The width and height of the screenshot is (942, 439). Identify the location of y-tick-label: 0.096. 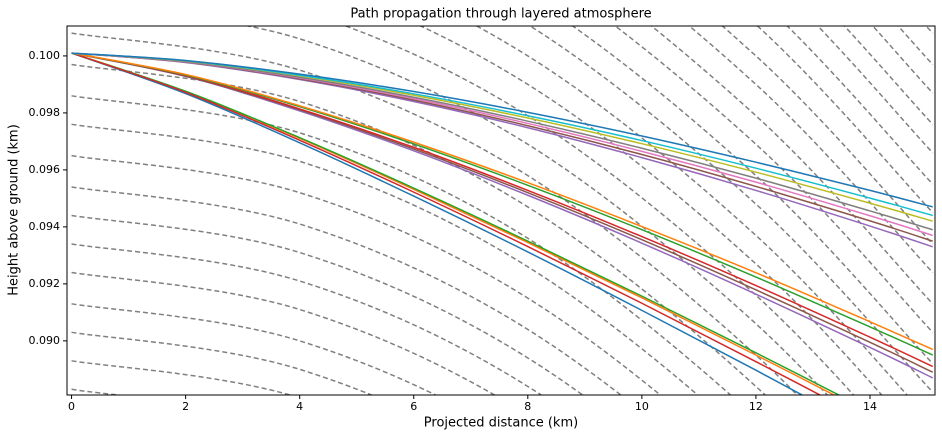
(45, 169).